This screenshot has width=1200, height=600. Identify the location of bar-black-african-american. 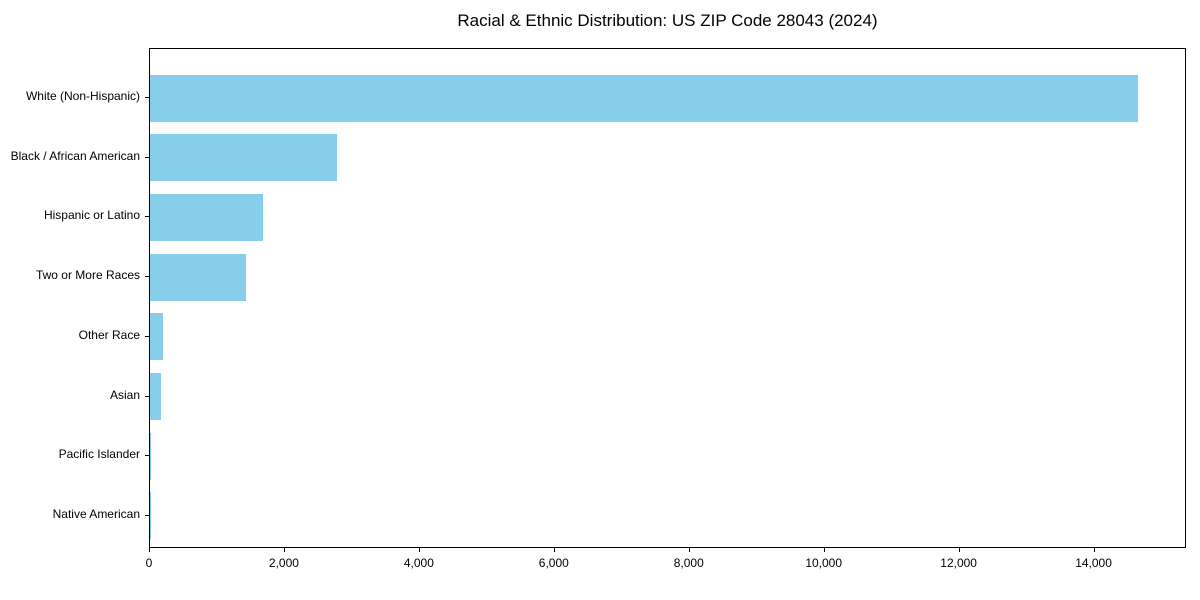
(243, 158).